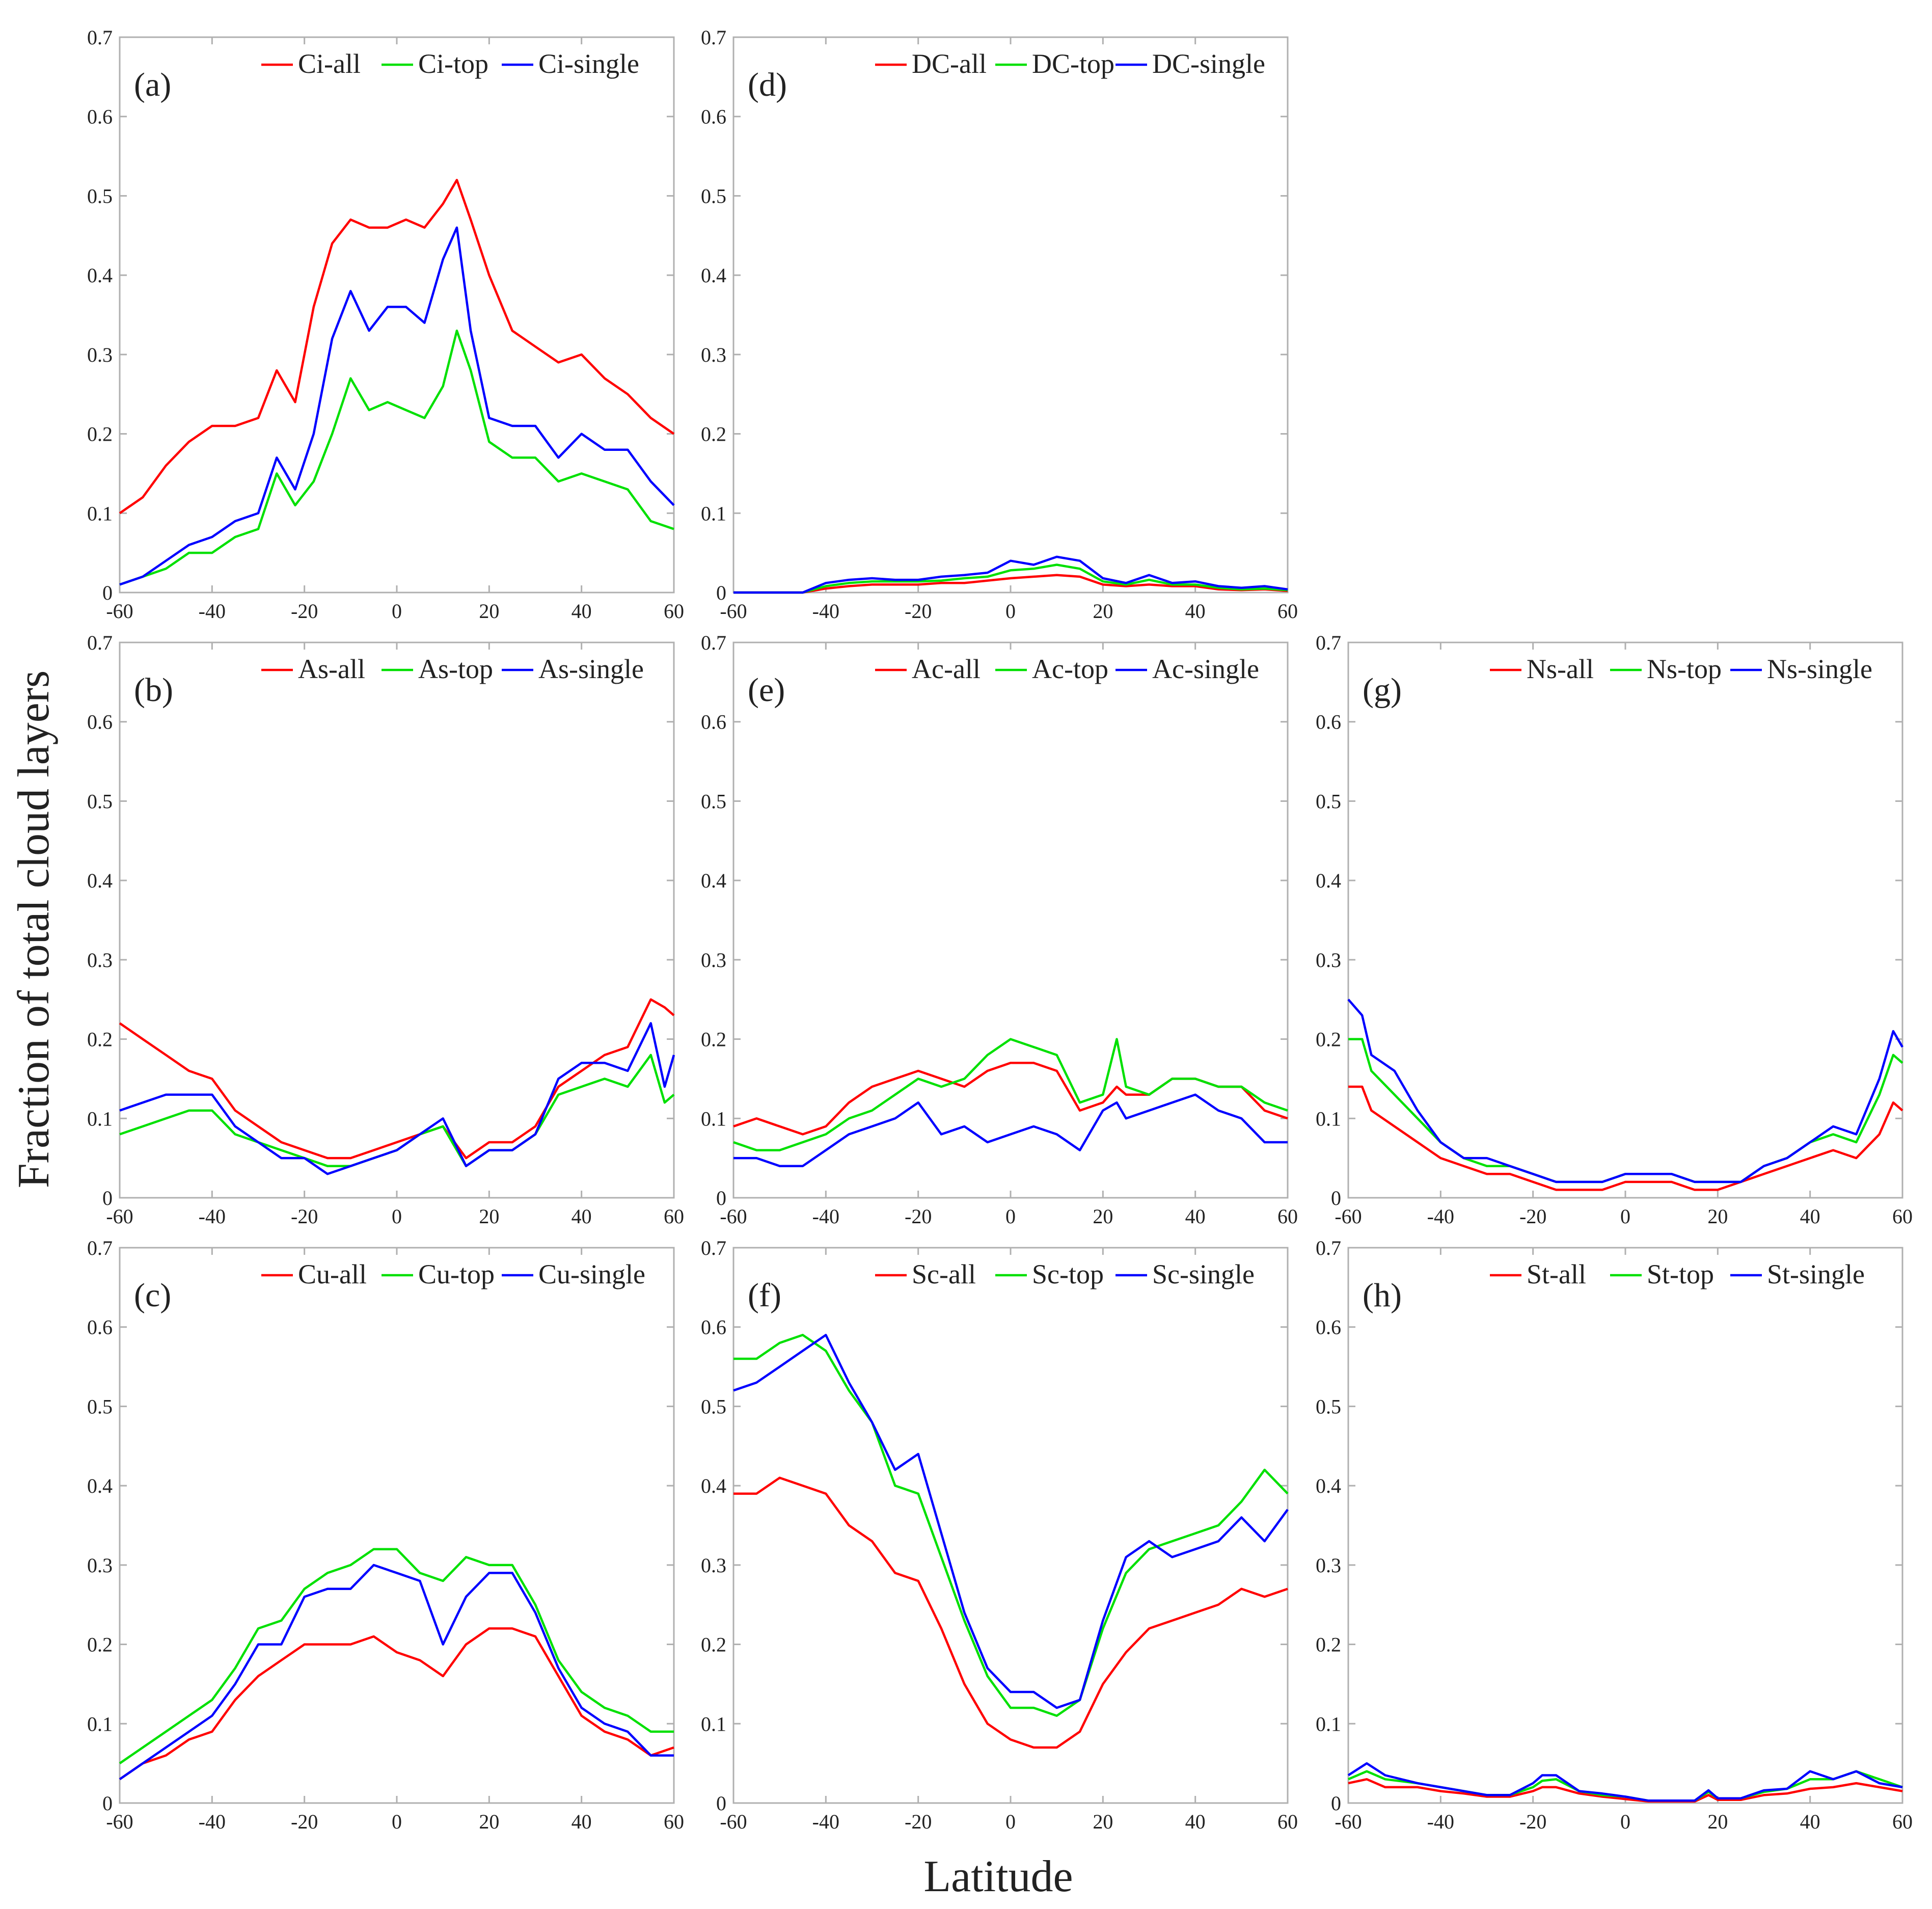  What do you see at coordinates (591, 1274) in the screenshot?
I see `legend-label-single: Cu-single` at bounding box center [591, 1274].